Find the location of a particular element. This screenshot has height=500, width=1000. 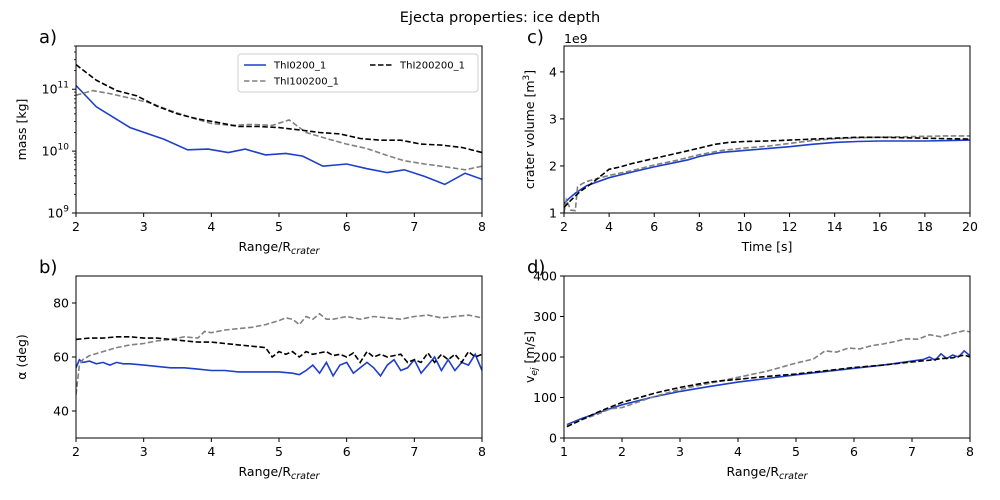

y-tick-label: 0 is located at coordinates (553, 438).